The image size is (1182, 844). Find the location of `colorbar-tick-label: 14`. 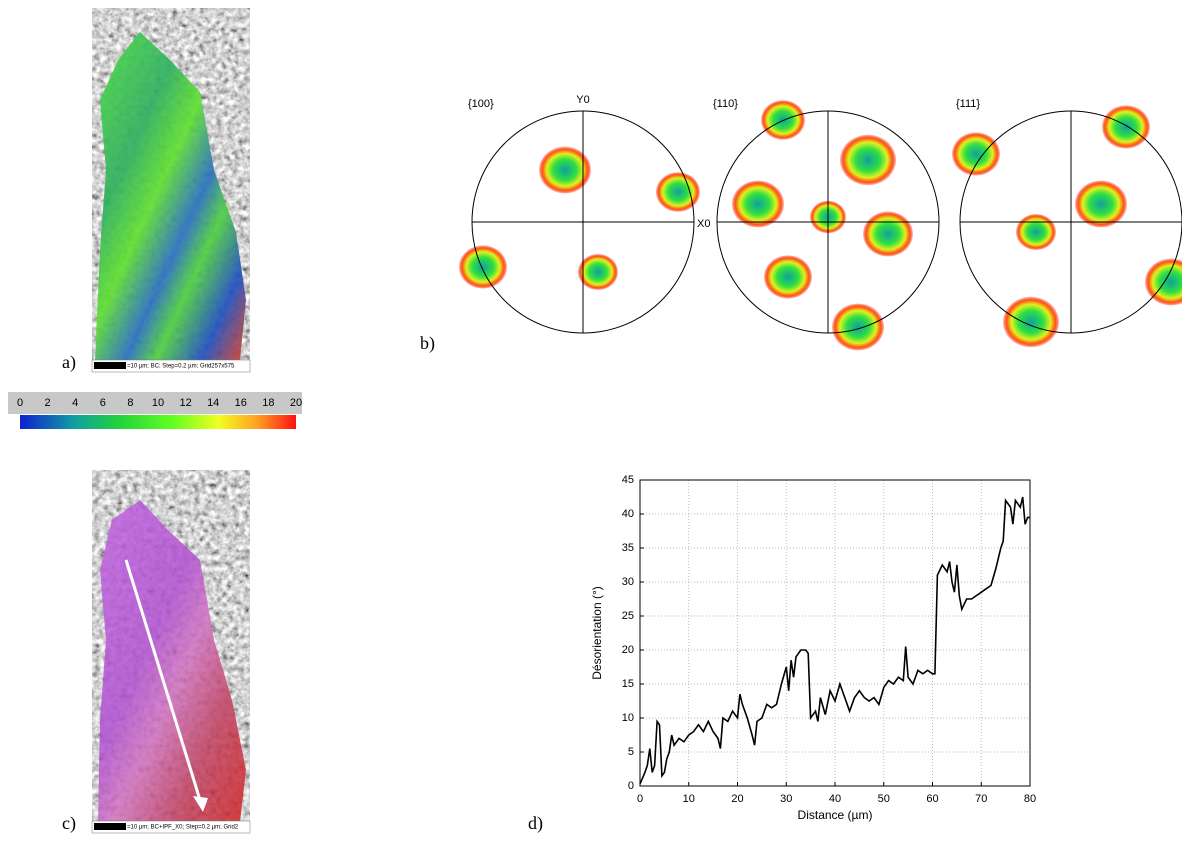

colorbar-tick-label: 14 is located at coordinates (213, 403).